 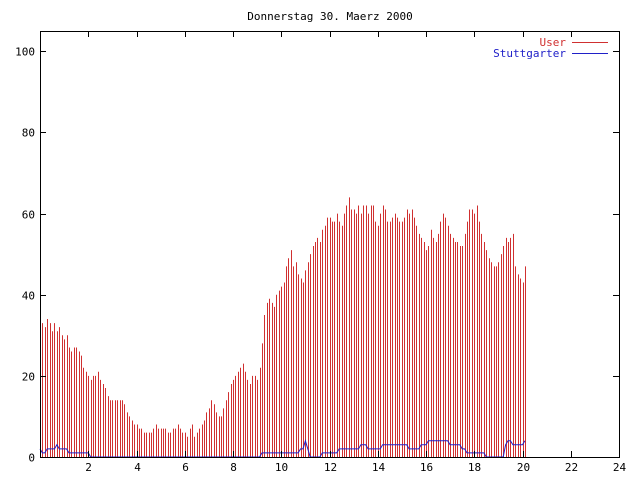 I want to click on y-tick-label: 80, so click(x=28, y=133).